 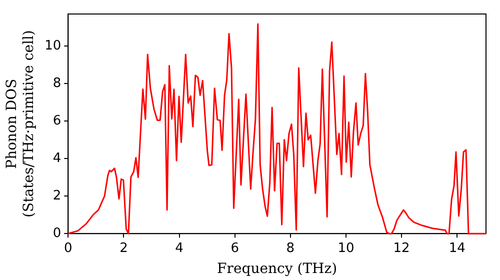 I want to click on x-tick-label: 14, so click(x=457, y=248).